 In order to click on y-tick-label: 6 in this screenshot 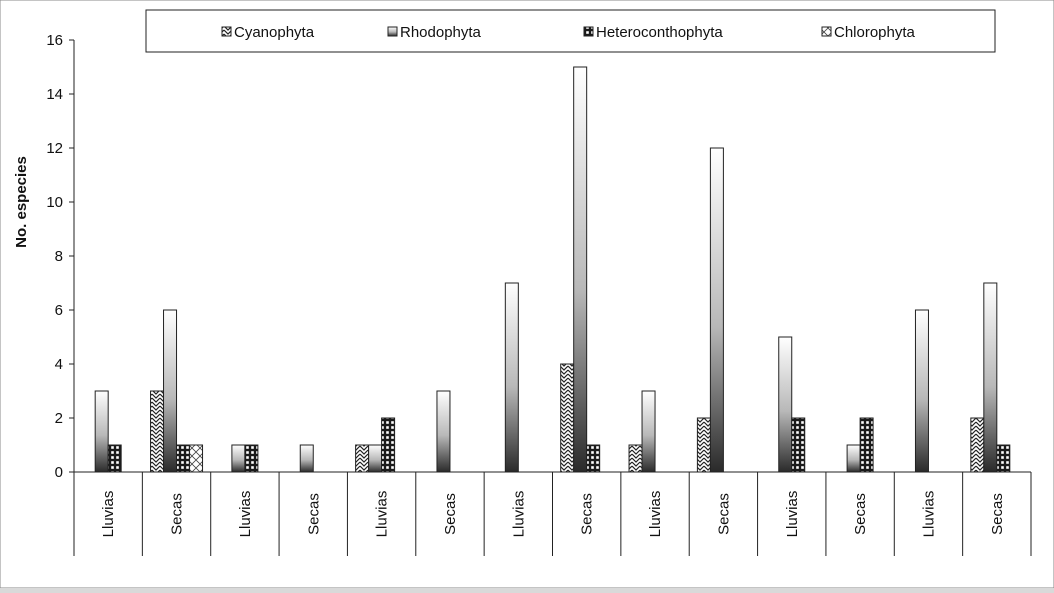, I will do `click(59, 310)`.